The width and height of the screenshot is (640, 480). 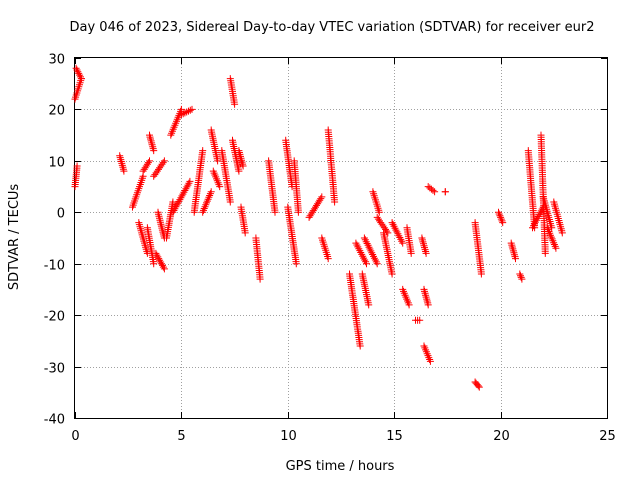 I want to click on x-axis-title: GPS time / hours, so click(x=340, y=466).